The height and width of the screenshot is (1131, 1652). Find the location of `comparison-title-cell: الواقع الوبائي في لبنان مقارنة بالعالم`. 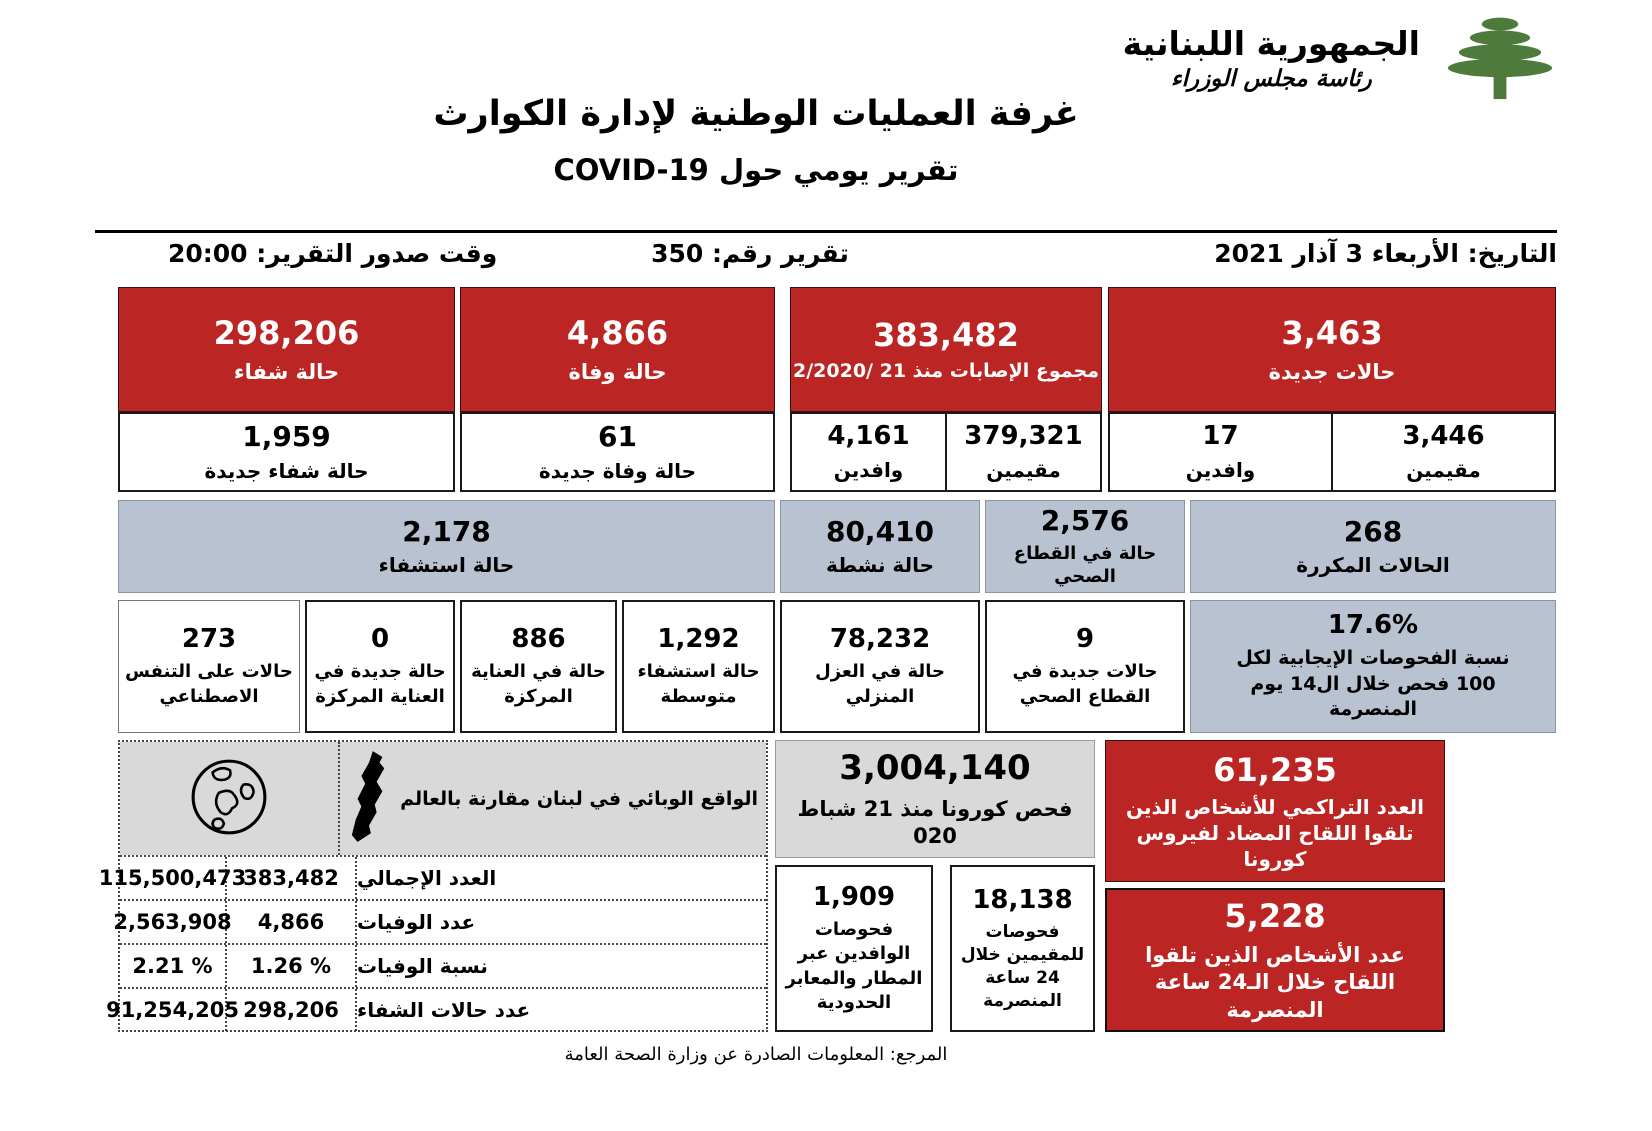

comparison-title-cell: الواقع الوبائي في لبنان مقارنة بالعالم is located at coordinates (553, 798).